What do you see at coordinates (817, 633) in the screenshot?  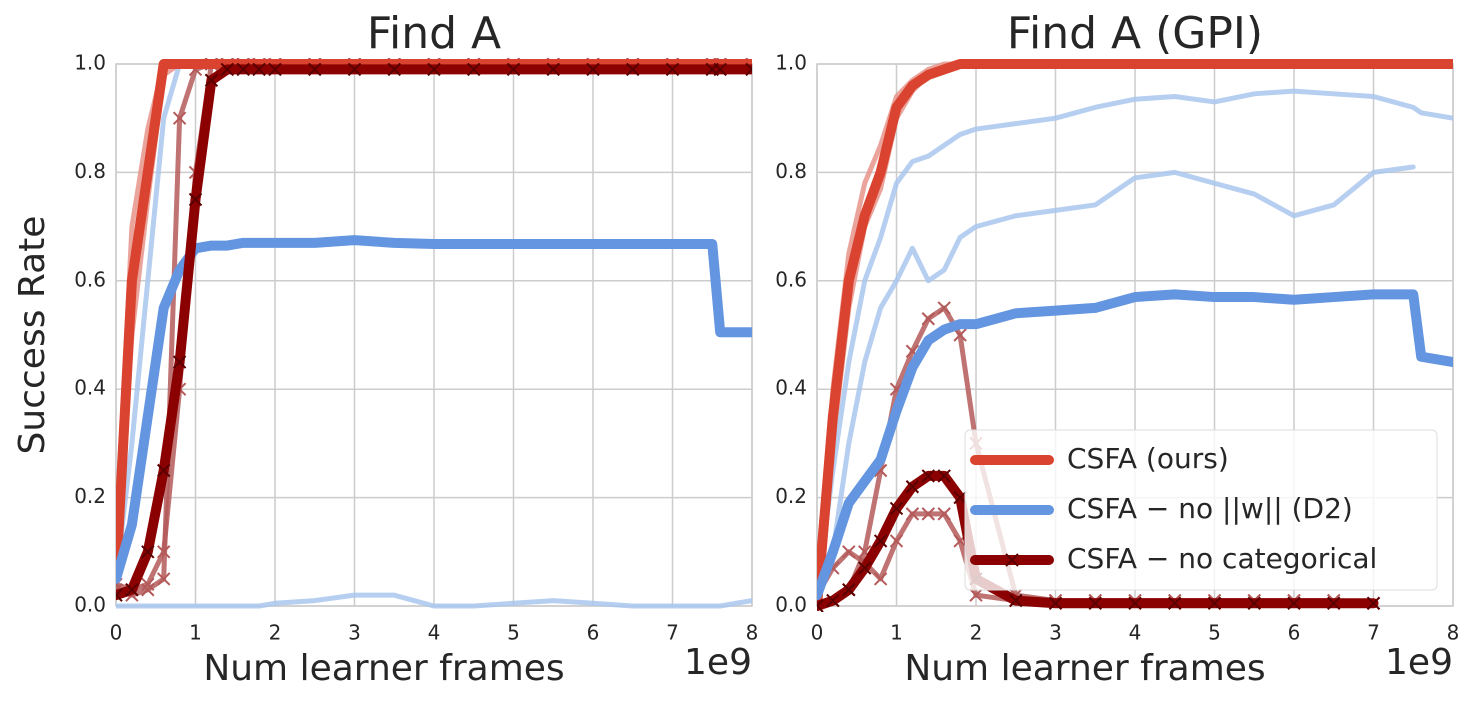 I see `x-tick-label: 0` at bounding box center [817, 633].